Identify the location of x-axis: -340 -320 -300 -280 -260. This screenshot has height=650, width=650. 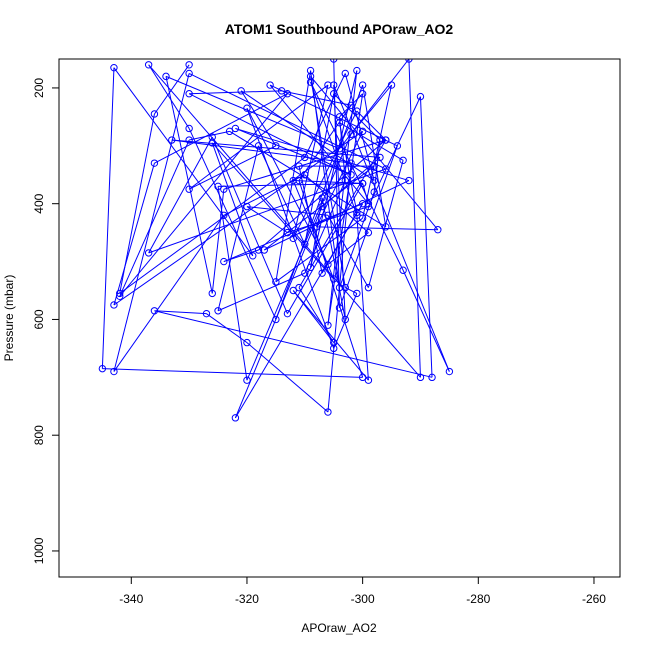
(362, 591).